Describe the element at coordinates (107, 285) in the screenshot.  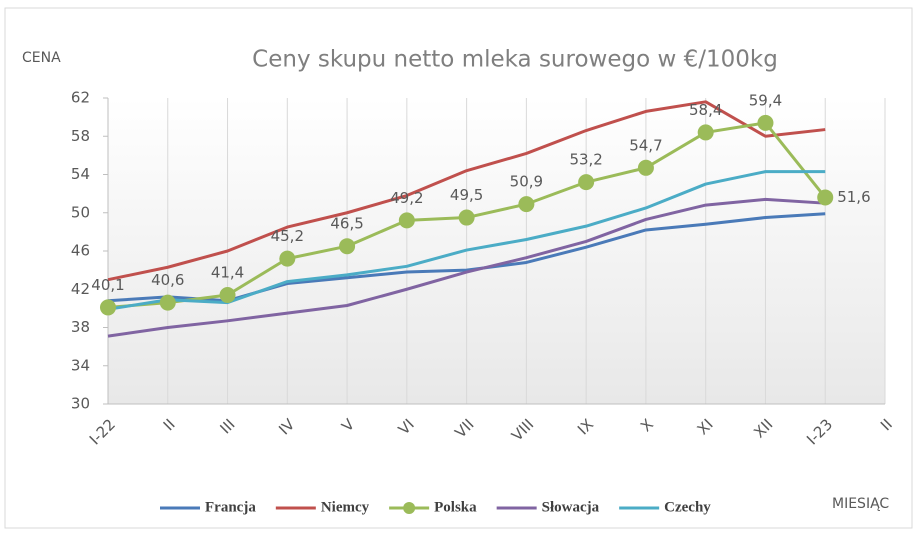
I see `data-label: 40,1` at that location.